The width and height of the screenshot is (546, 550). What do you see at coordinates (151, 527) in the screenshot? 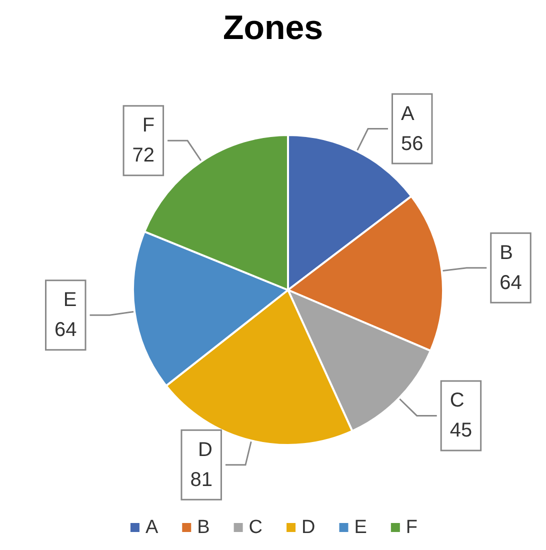
I see `legend-label: A` at bounding box center [151, 527].